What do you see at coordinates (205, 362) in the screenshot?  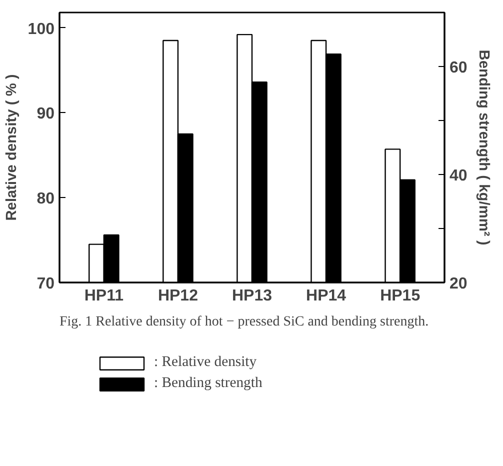 I see `legend-label: : Relative density` at bounding box center [205, 362].